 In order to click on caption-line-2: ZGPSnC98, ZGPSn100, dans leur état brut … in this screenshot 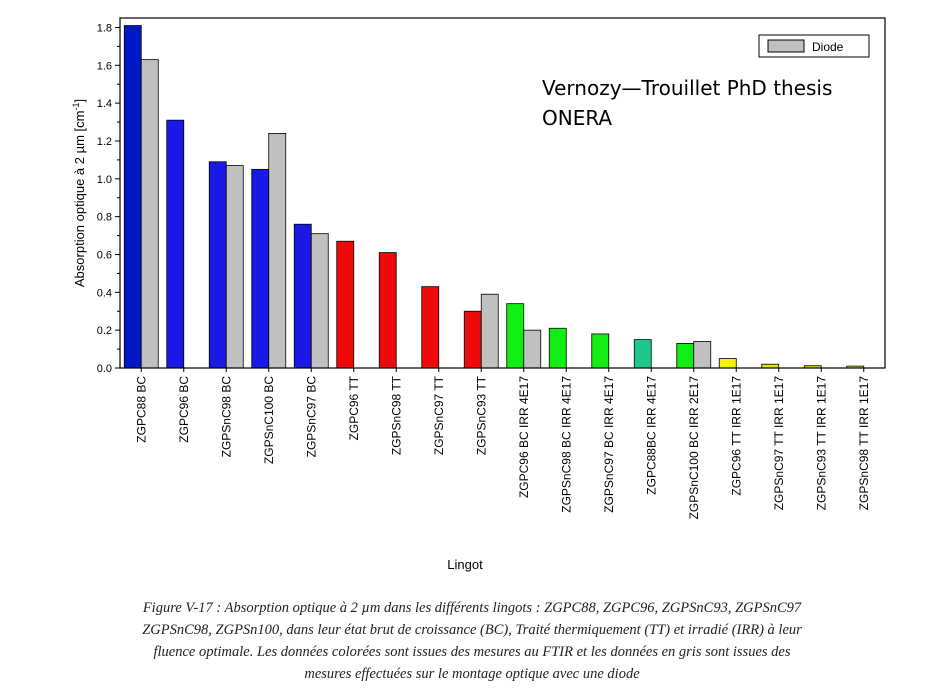, I will do `click(472, 630)`.